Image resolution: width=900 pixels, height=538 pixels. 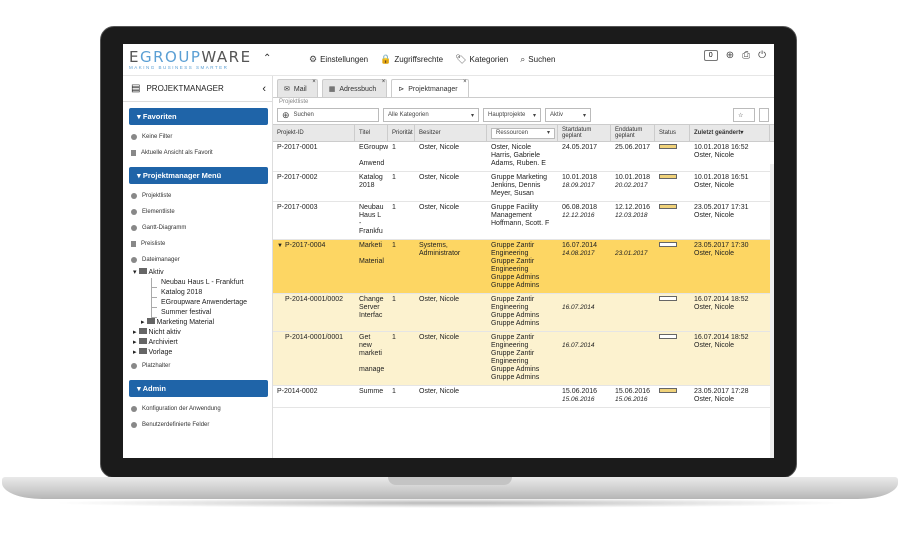 What do you see at coordinates (371, 133) in the screenshot?
I see `col-title: Titel` at bounding box center [371, 133].